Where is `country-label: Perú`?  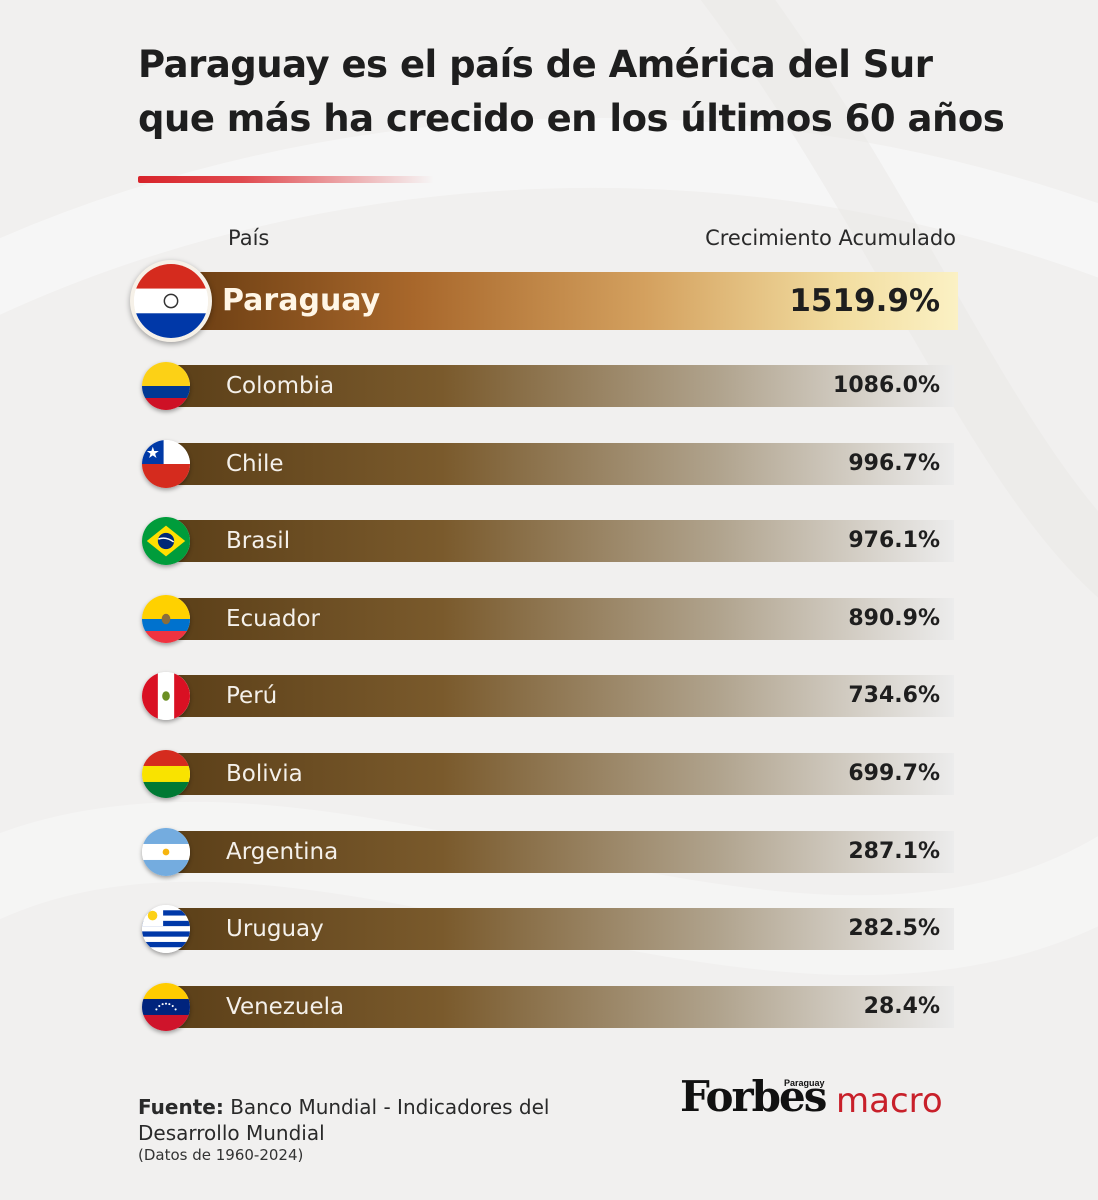
country-label: Perú is located at coordinates (252, 696).